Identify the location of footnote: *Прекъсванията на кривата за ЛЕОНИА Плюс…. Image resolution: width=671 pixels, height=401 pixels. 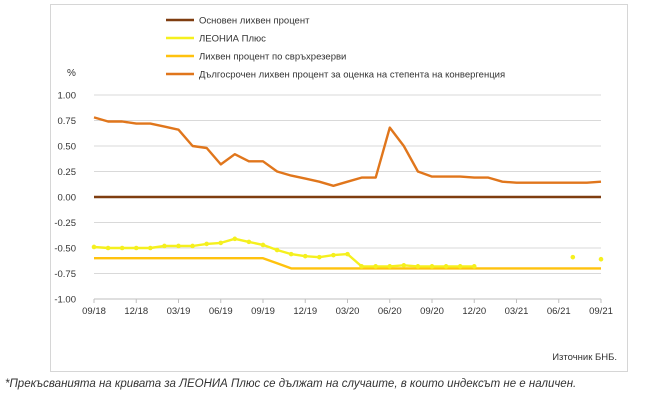
(291, 384).